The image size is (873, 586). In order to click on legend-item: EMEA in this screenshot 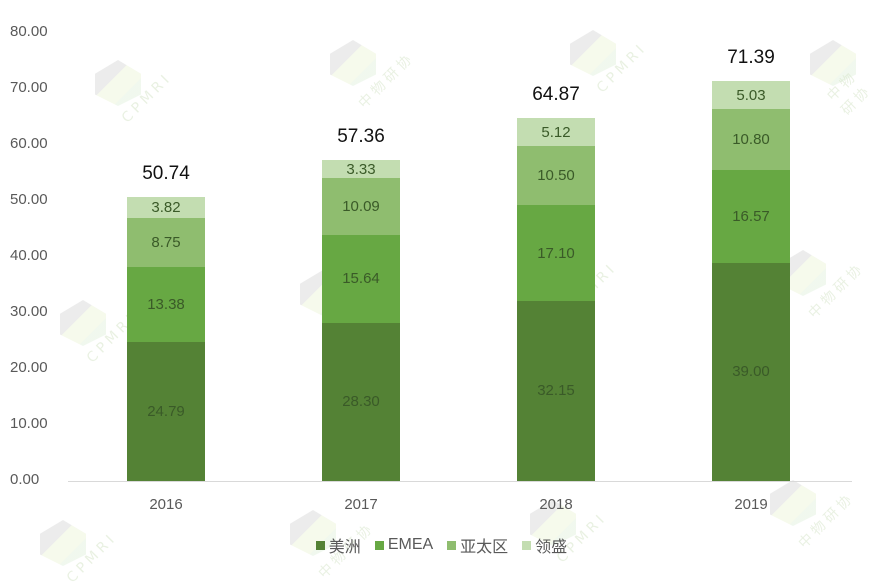, I will do `click(404, 545)`.